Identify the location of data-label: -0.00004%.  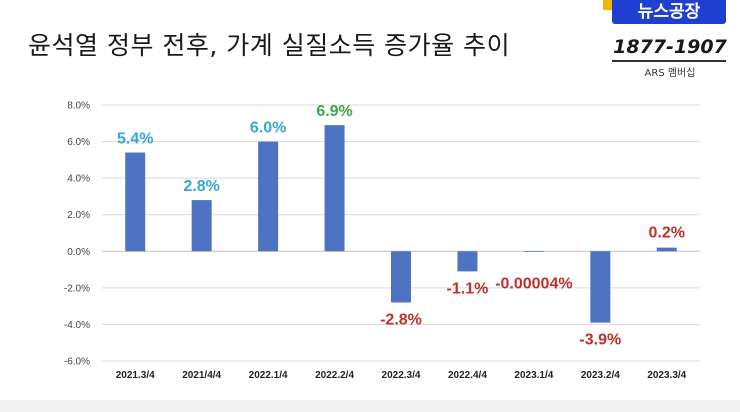
(533, 283).